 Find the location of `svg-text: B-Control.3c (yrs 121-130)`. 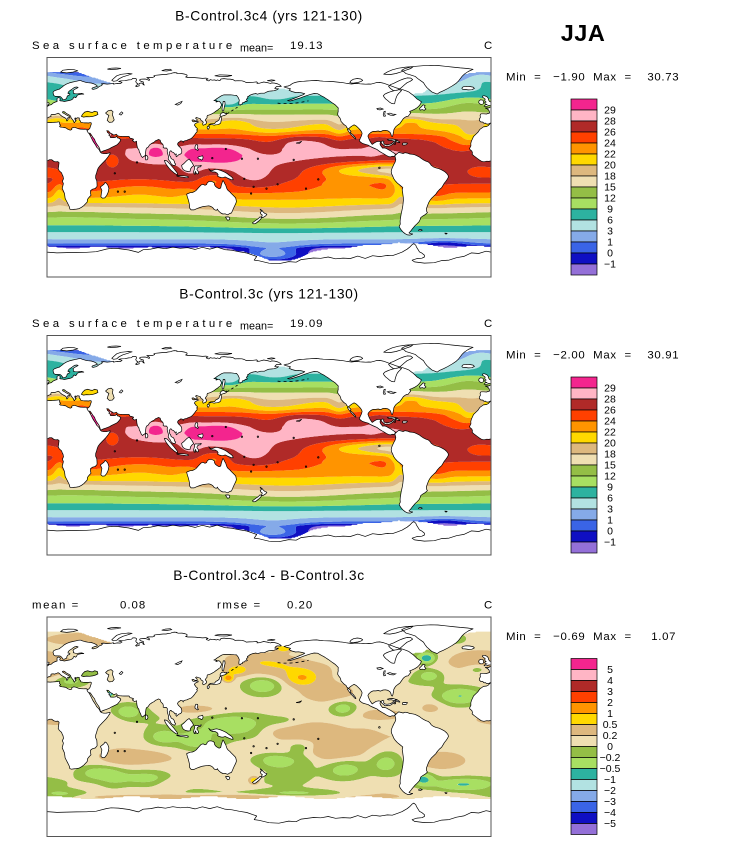

svg-text: B-Control.3c (yrs 121-130) is located at coordinates (268, 294).